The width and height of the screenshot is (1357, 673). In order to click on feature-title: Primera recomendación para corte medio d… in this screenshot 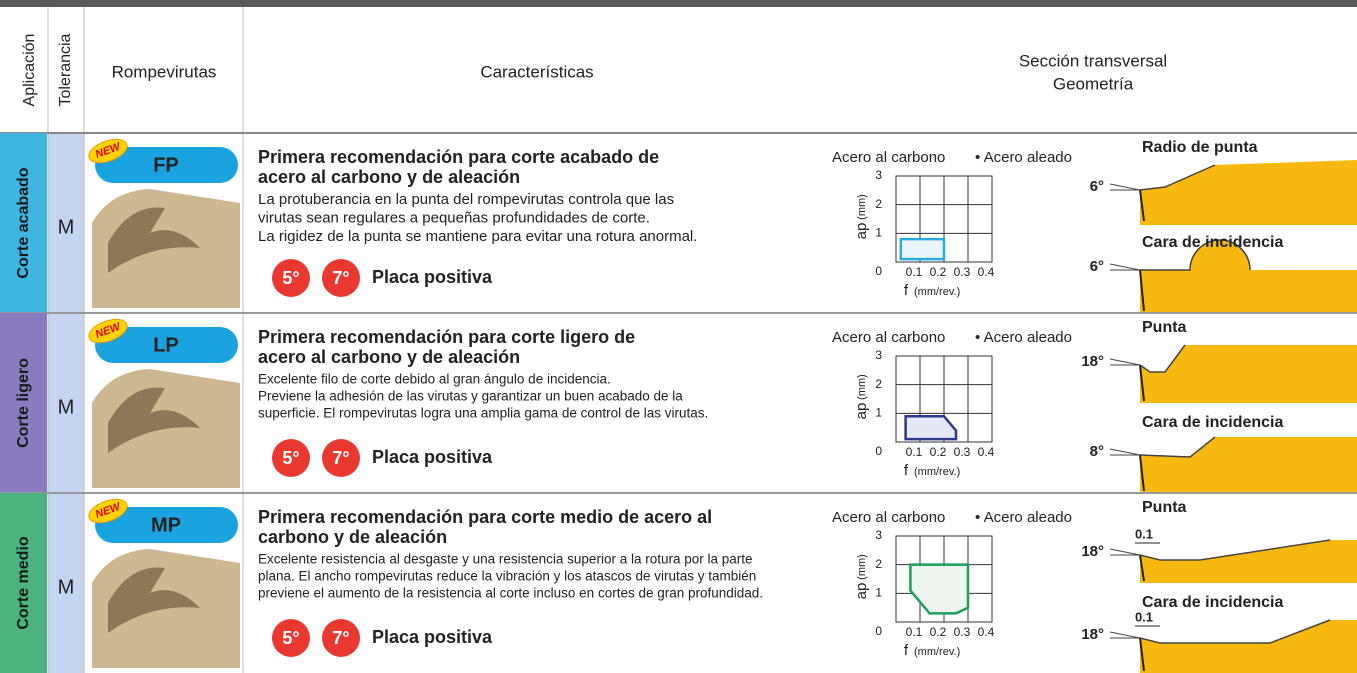, I will do `click(485, 517)`.